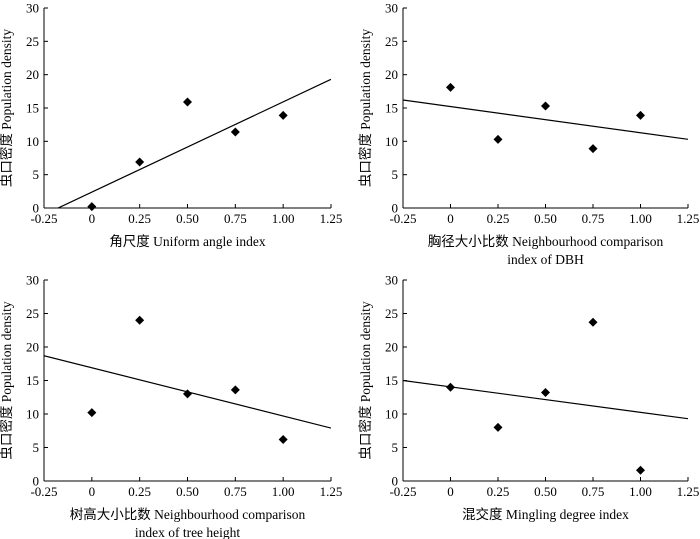 Image resolution: width=700 pixels, height=539 pixels. I want to click on x-axis-title: index of tree height, so click(188, 532).